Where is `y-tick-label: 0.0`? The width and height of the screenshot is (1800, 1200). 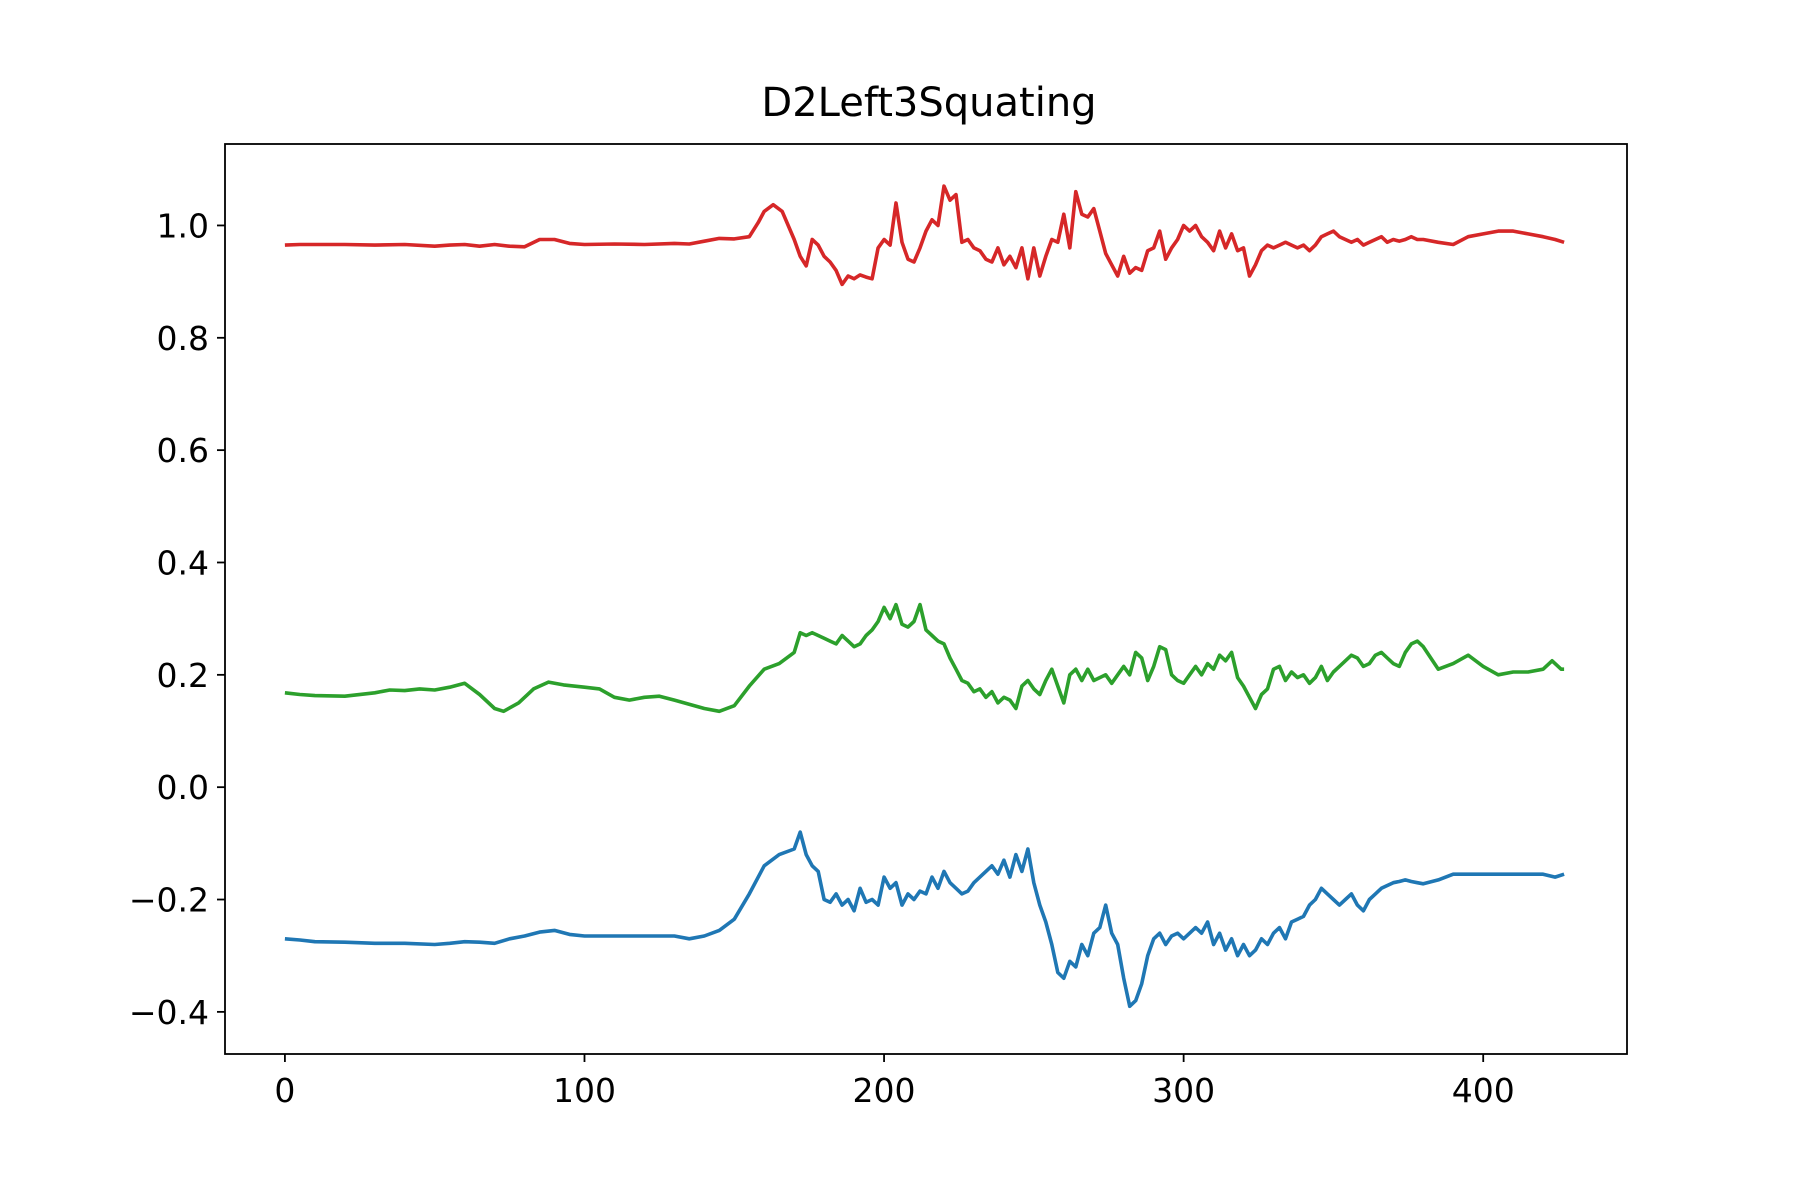
y-tick-label: 0.0 is located at coordinates (183, 787).